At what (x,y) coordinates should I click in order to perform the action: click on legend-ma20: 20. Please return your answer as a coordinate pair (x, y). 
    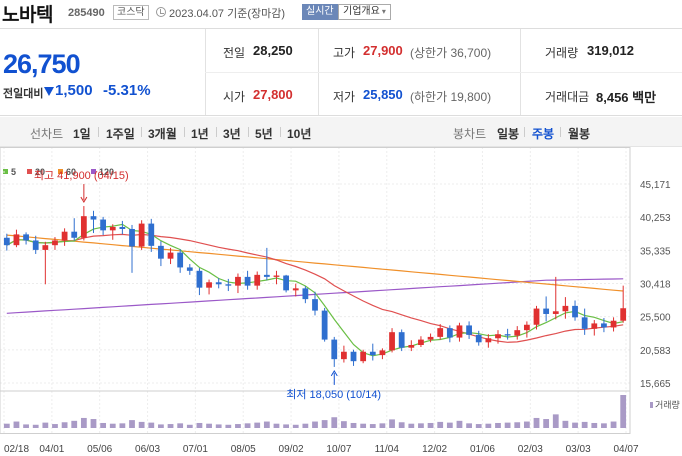
    Looking at the image, I should click on (36, 172).